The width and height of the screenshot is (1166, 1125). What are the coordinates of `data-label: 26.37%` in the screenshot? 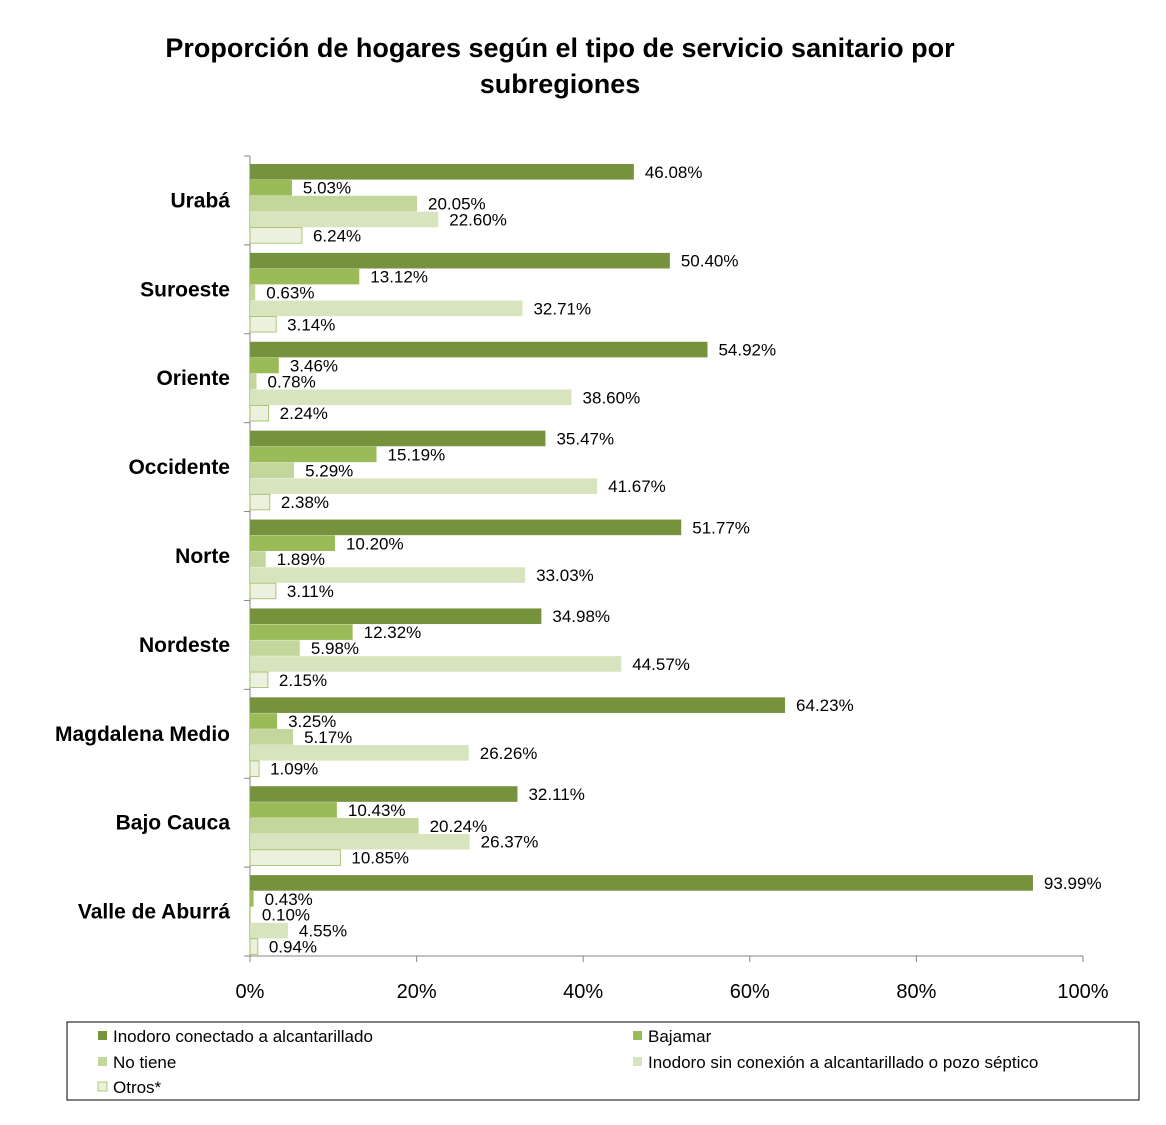 It's located at (510, 842).